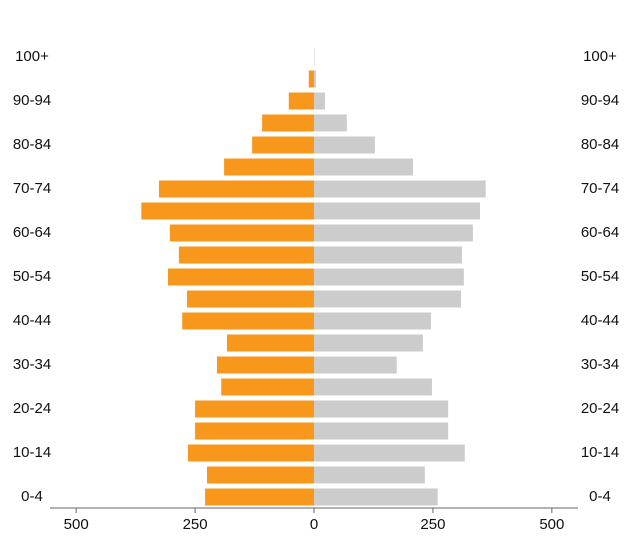  What do you see at coordinates (600, 232) in the screenshot?
I see `y-tick-label-right: 60-64` at bounding box center [600, 232].